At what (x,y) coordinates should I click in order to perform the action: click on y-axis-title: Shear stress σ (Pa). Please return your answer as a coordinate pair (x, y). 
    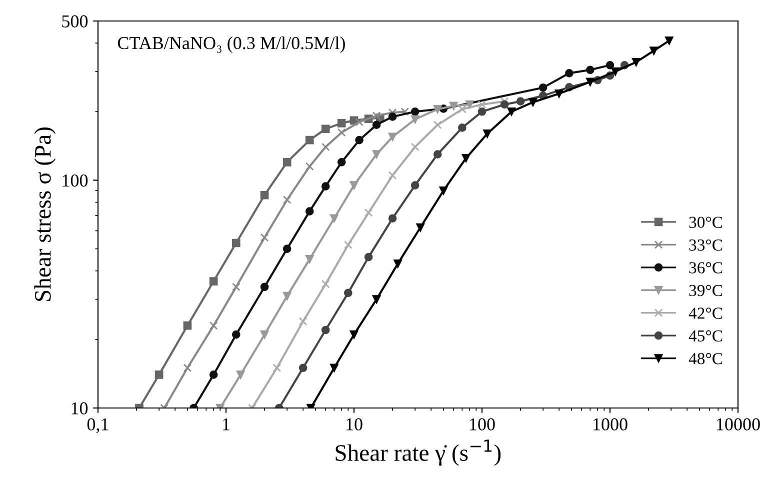
    Looking at the image, I should click on (45, 214).